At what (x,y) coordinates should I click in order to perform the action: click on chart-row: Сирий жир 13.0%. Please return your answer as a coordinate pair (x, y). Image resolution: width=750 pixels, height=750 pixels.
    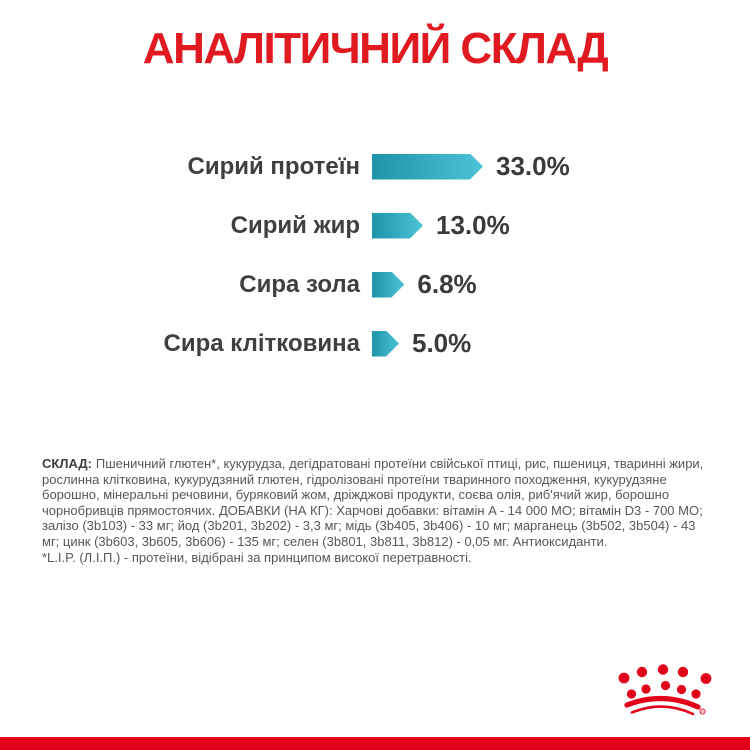
    Looking at the image, I should click on (375, 225).